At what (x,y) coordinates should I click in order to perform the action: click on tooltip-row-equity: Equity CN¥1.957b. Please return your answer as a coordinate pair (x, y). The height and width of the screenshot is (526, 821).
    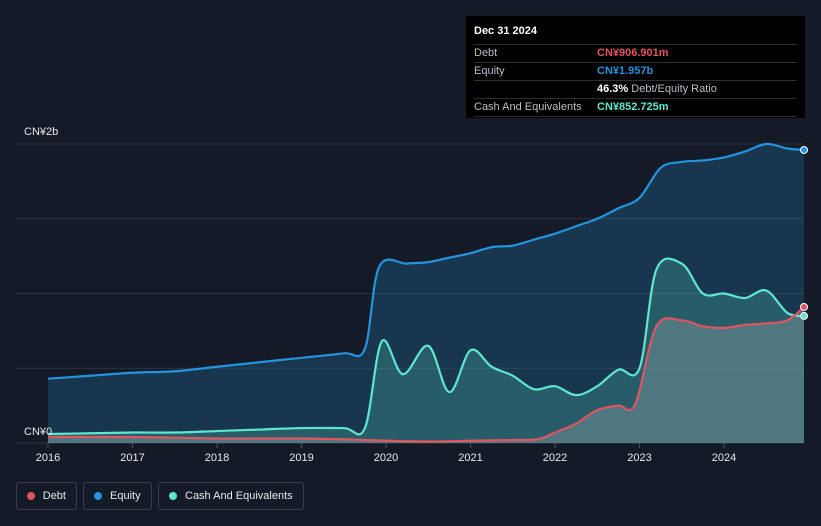
    Looking at the image, I should click on (635, 71).